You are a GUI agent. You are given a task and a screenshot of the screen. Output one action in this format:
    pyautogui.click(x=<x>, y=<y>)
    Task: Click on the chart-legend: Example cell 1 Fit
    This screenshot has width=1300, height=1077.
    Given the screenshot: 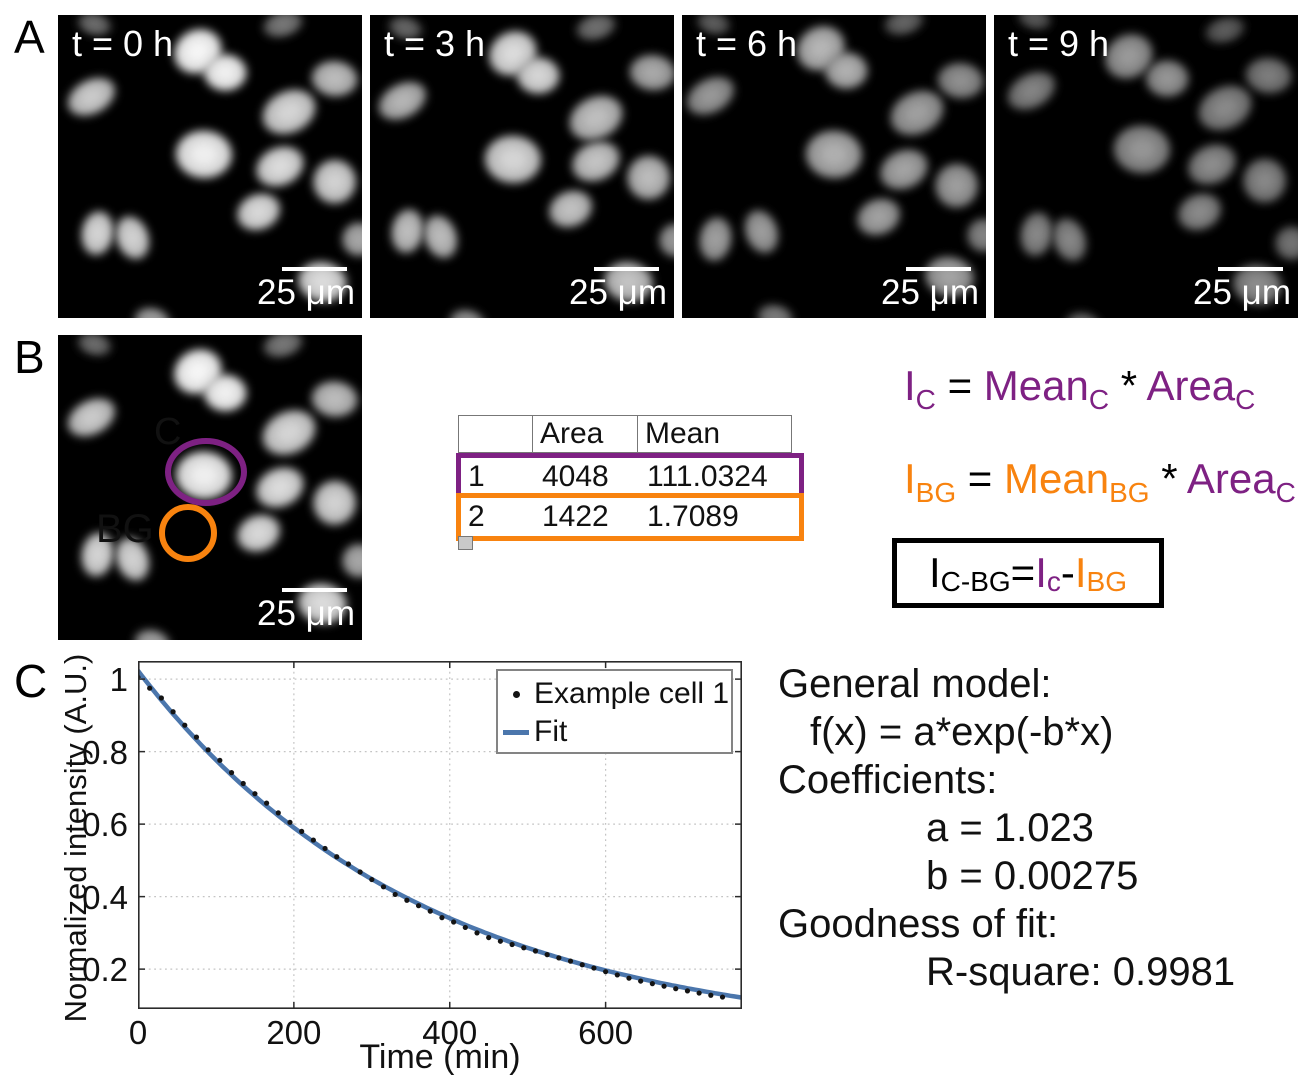 What is the action you would take?
    pyautogui.click(x=614, y=711)
    